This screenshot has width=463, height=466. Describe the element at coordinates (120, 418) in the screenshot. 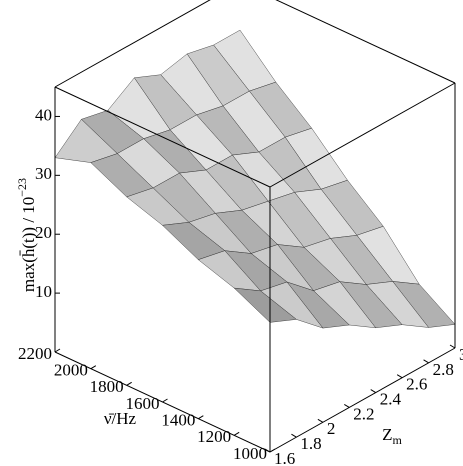

I see `x-axis-title: ν̄/Hz` at that location.